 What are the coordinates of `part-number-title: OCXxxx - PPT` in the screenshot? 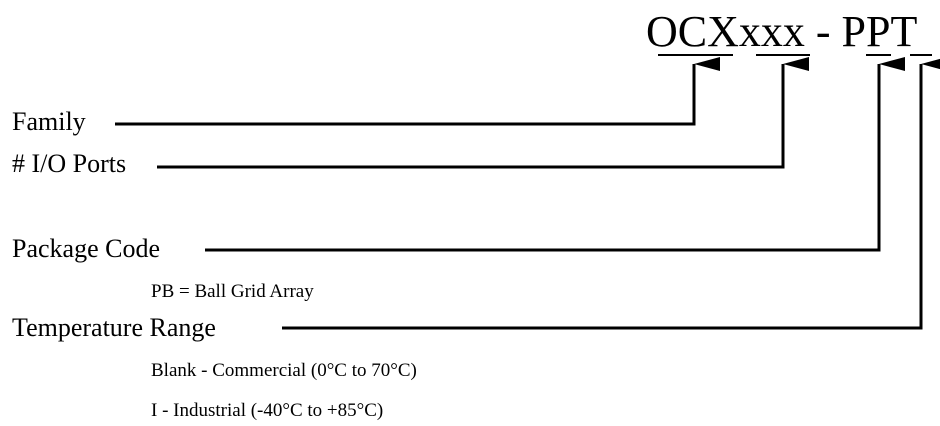 It's located at (781, 31).